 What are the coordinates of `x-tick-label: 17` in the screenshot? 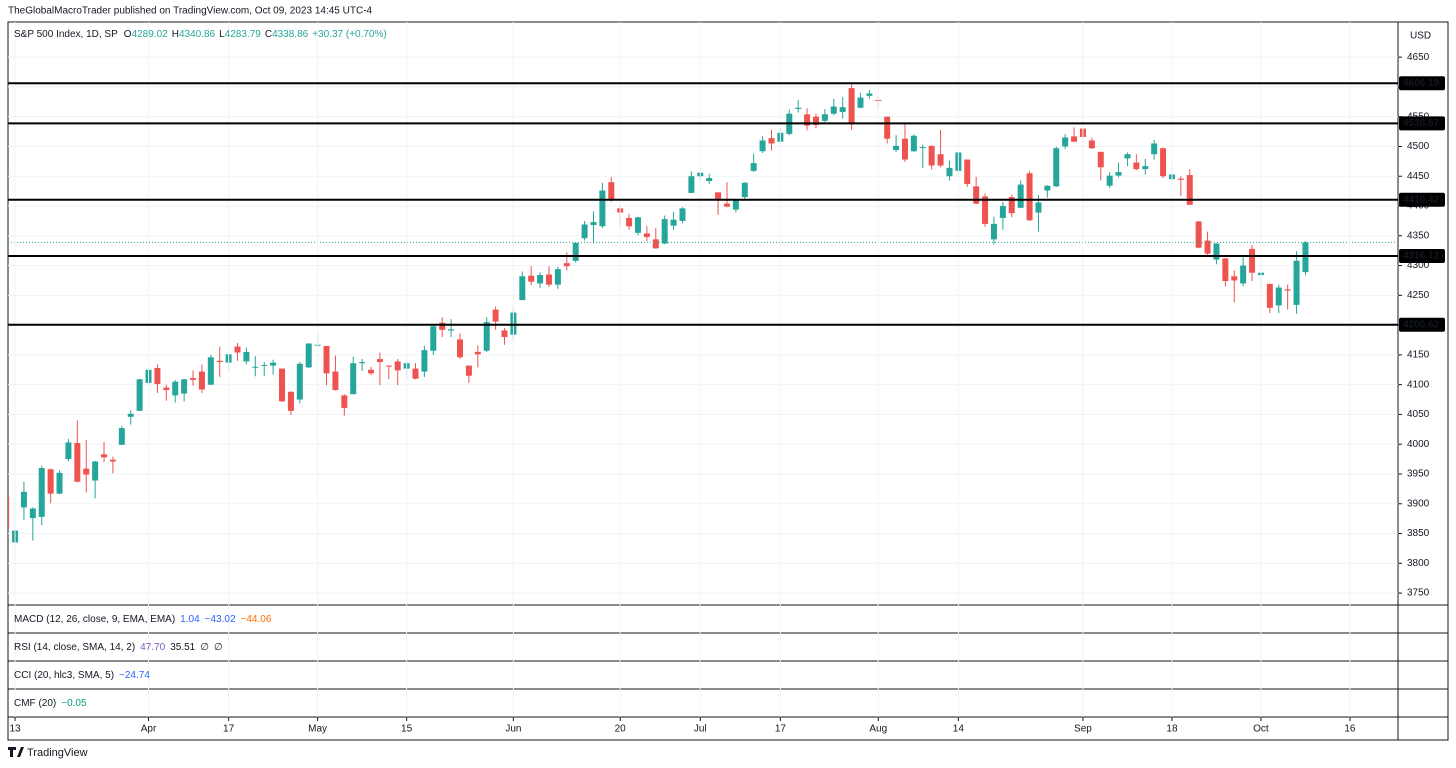 It's located at (229, 729).